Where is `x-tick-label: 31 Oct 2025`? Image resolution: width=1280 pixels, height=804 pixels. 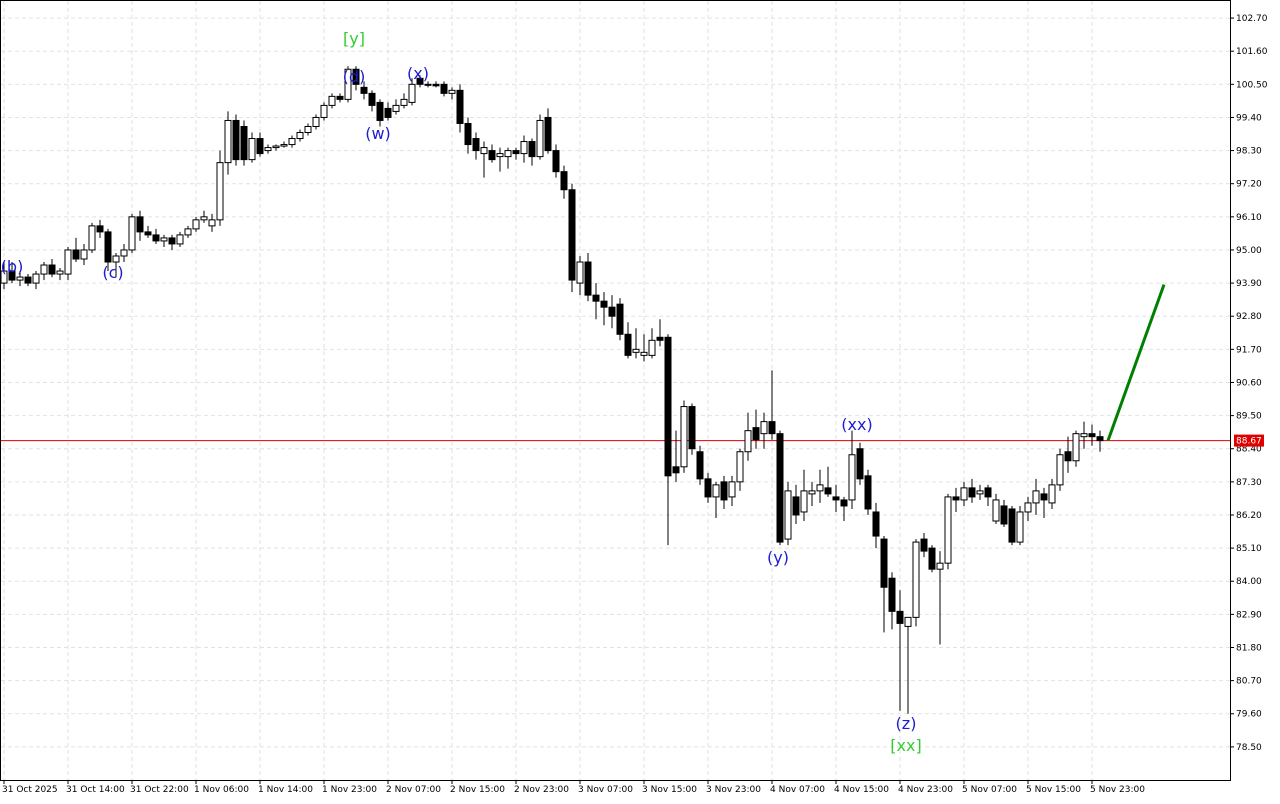
x-tick-label: 31 Oct 2025 is located at coordinates (30, 790).